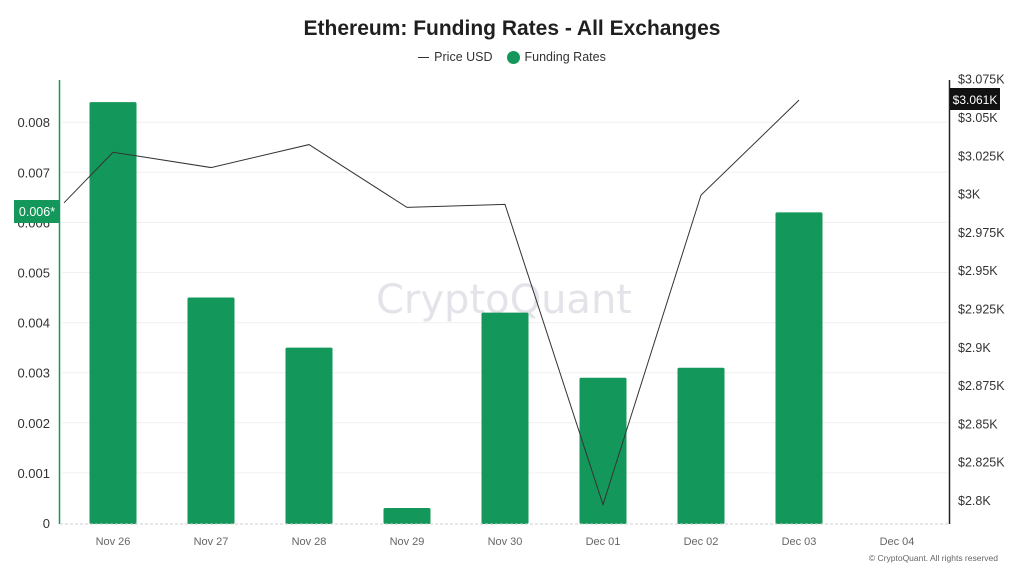 This screenshot has height=576, width=1024. I want to click on svg-text: 0.008, so click(33, 122).